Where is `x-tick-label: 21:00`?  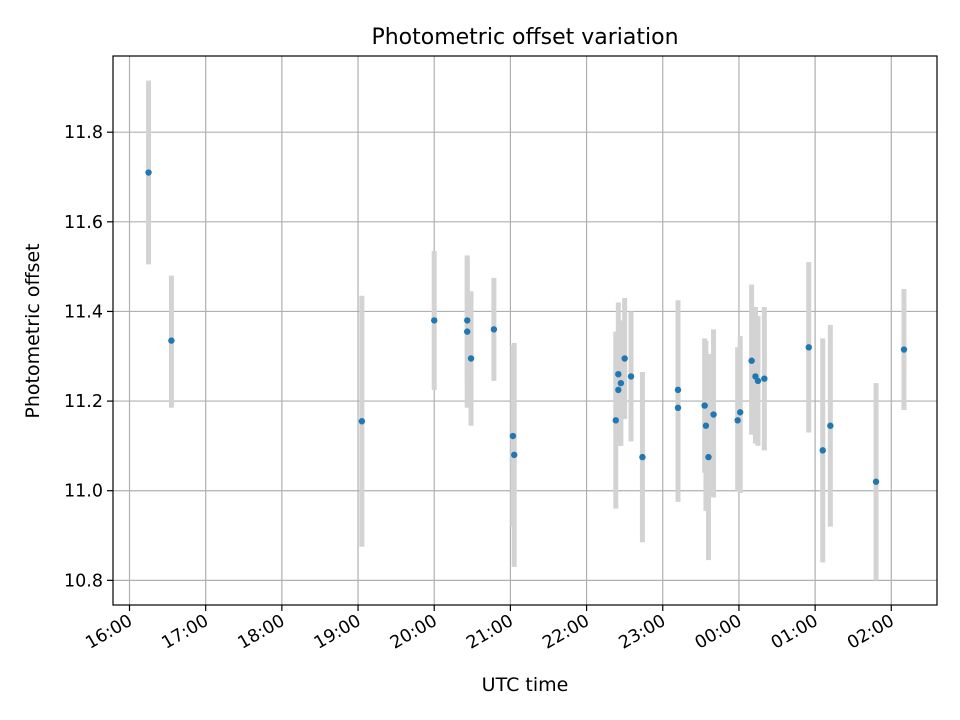 x-tick-label: 21:00 is located at coordinates (490, 632).